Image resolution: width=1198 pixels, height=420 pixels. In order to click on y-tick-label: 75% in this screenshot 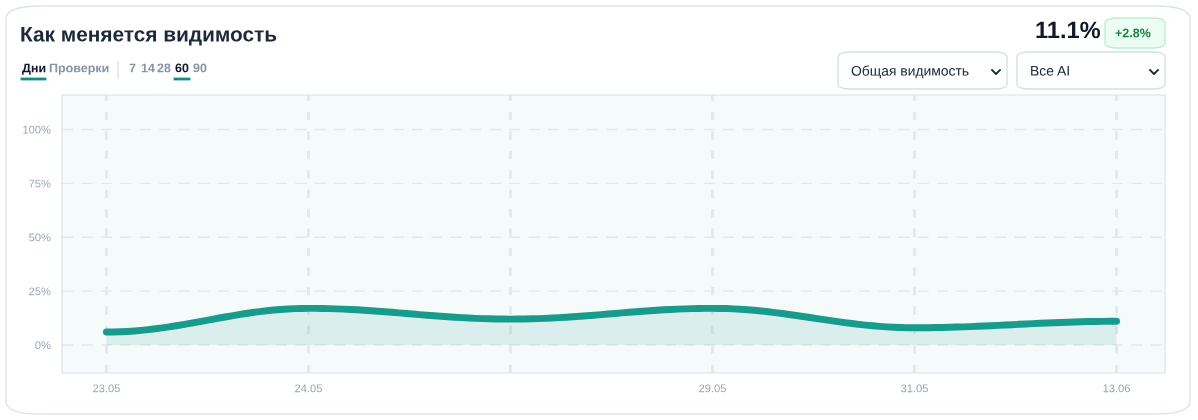, I will do `click(40, 183)`.